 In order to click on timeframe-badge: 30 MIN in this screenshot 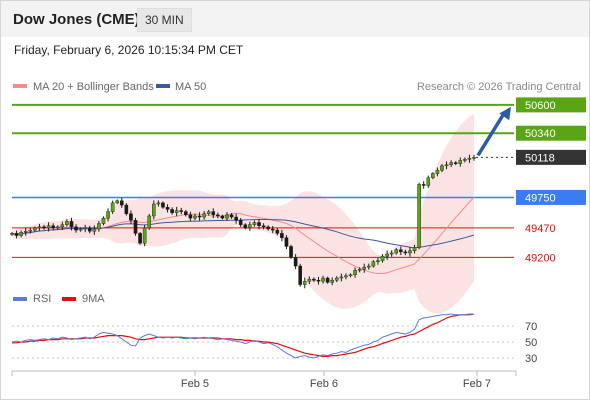, I will do `click(164, 20)`.